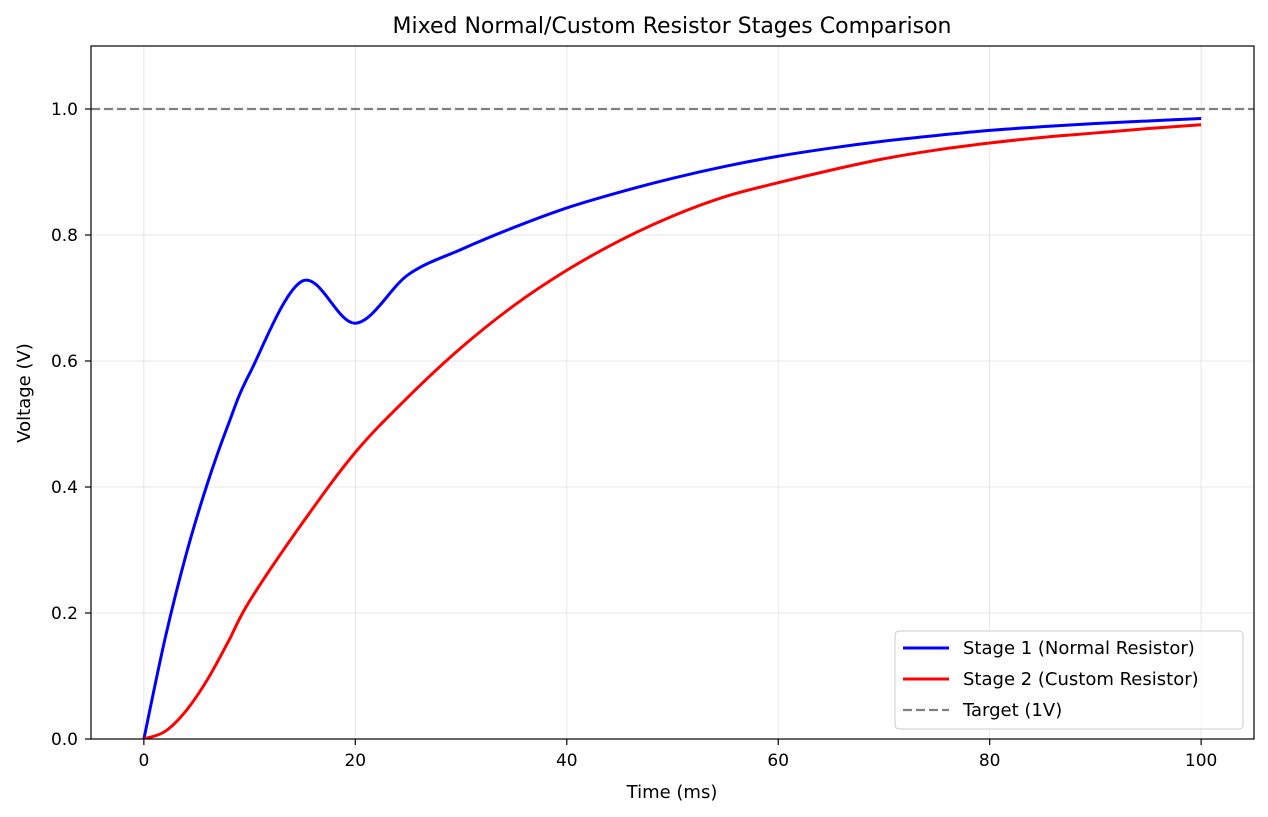 The image size is (1268, 817). I want to click on x-tick-label: 40, so click(567, 761).